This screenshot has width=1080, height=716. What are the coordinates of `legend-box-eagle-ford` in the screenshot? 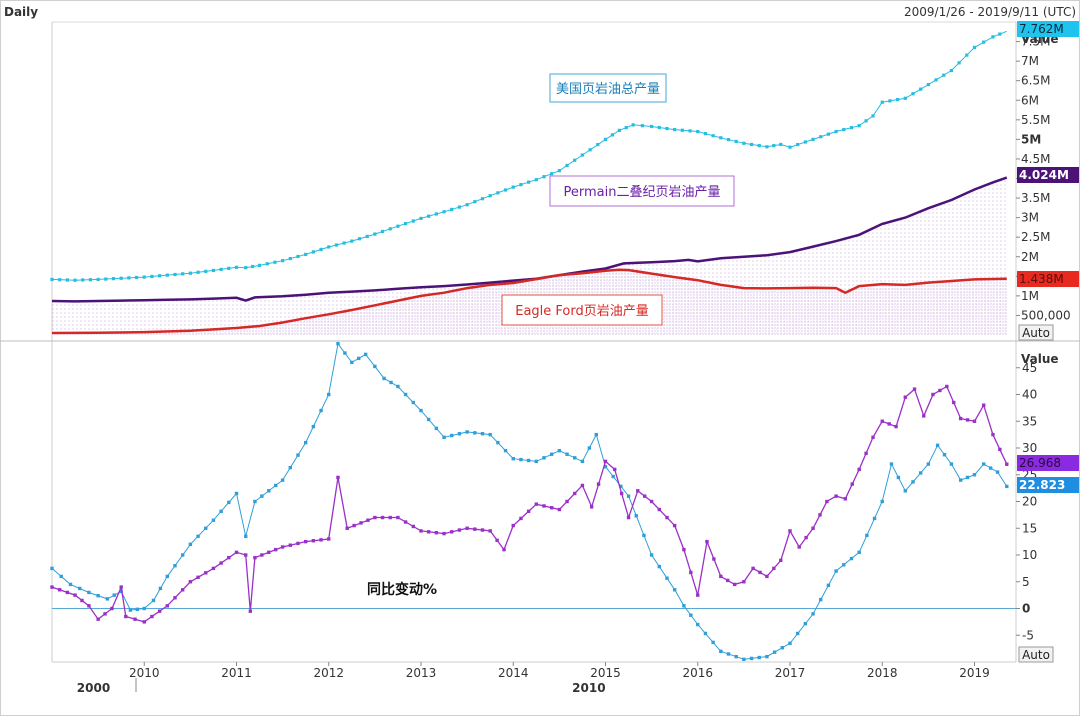 It's located at (582, 310).